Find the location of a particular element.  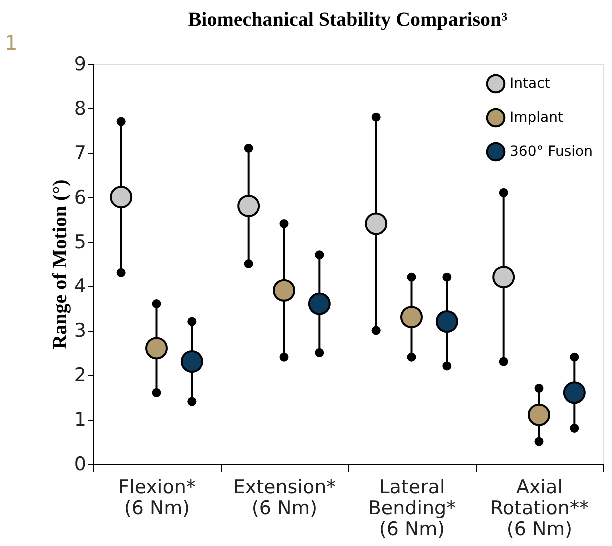

y-tick-label: 0 is located at coordinates (80, 465).